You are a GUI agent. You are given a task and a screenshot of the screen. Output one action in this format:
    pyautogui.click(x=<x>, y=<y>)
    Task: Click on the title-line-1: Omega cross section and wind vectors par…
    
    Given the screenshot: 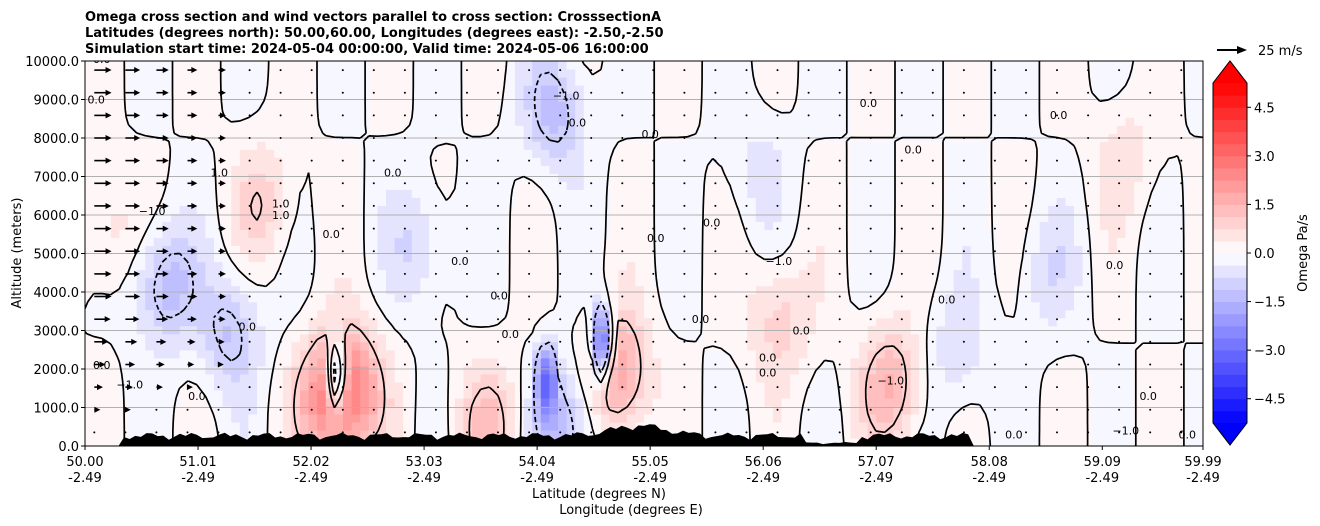 What is the action you would take?
    pyautogui.click(x=373, y=17)
    